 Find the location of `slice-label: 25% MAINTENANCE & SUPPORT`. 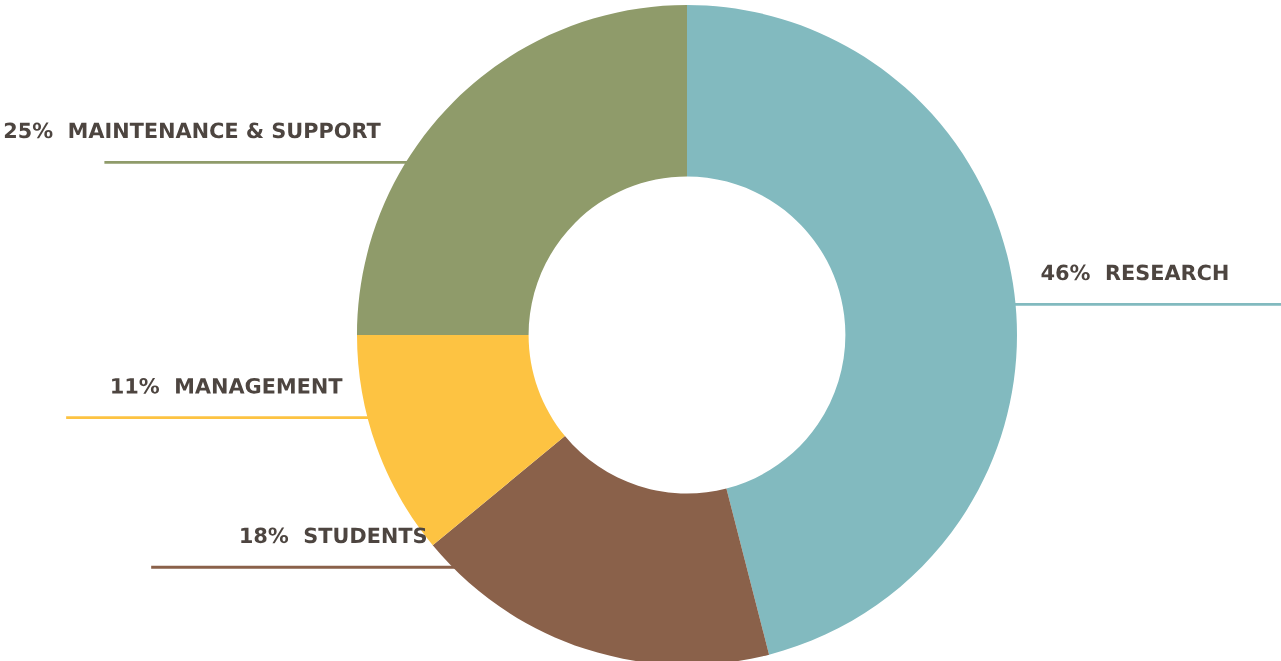

slice-label: 25% MAINTENANCE & SUPPORT is located at coordinates (192, 130).